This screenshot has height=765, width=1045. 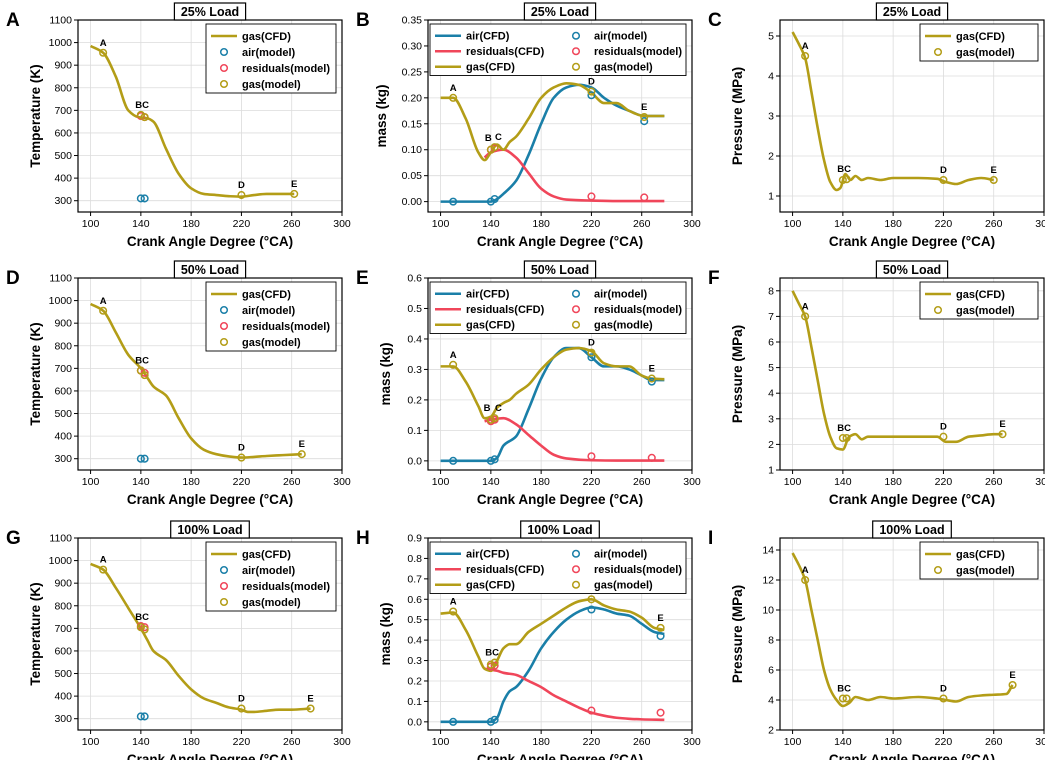 I want to click on panel-title: 100% Load, so click(x=209, y=530).